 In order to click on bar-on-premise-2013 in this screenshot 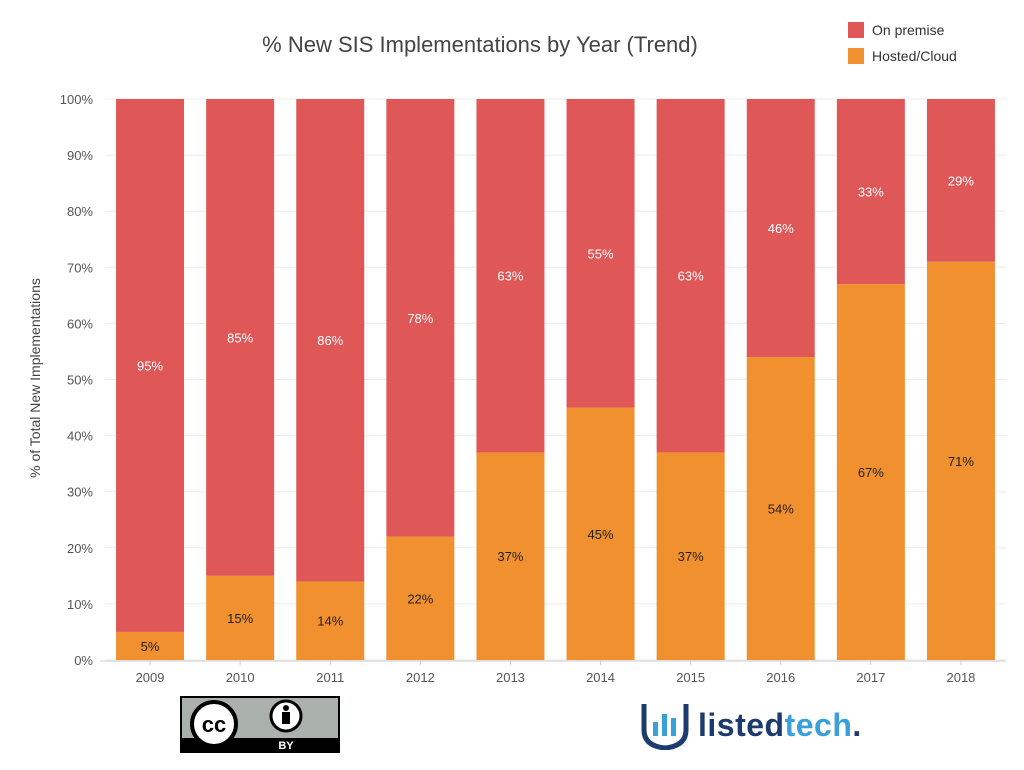, I will do `click(510, 276)`.